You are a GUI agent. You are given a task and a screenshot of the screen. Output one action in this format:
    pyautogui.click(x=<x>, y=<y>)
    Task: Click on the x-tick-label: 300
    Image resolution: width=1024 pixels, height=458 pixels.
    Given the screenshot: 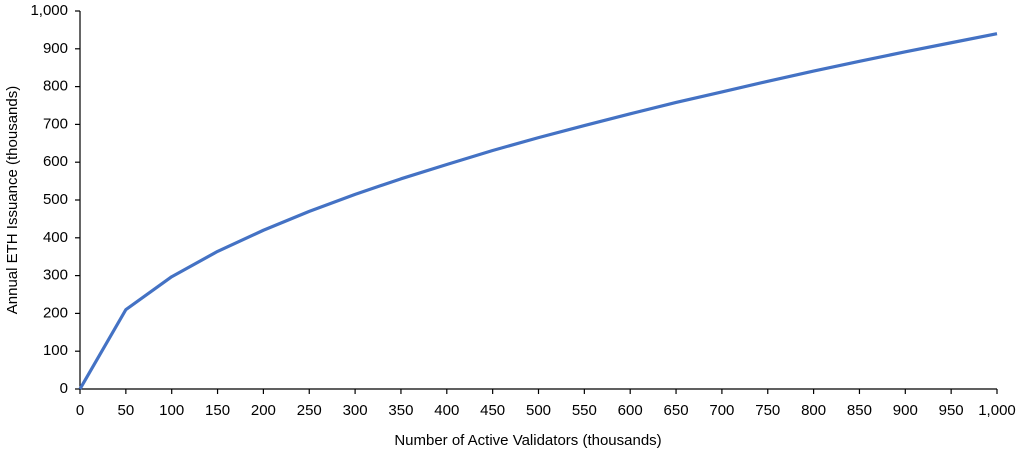 What is the action you would take?
    pyautogui.click(x=355, y=410)
    